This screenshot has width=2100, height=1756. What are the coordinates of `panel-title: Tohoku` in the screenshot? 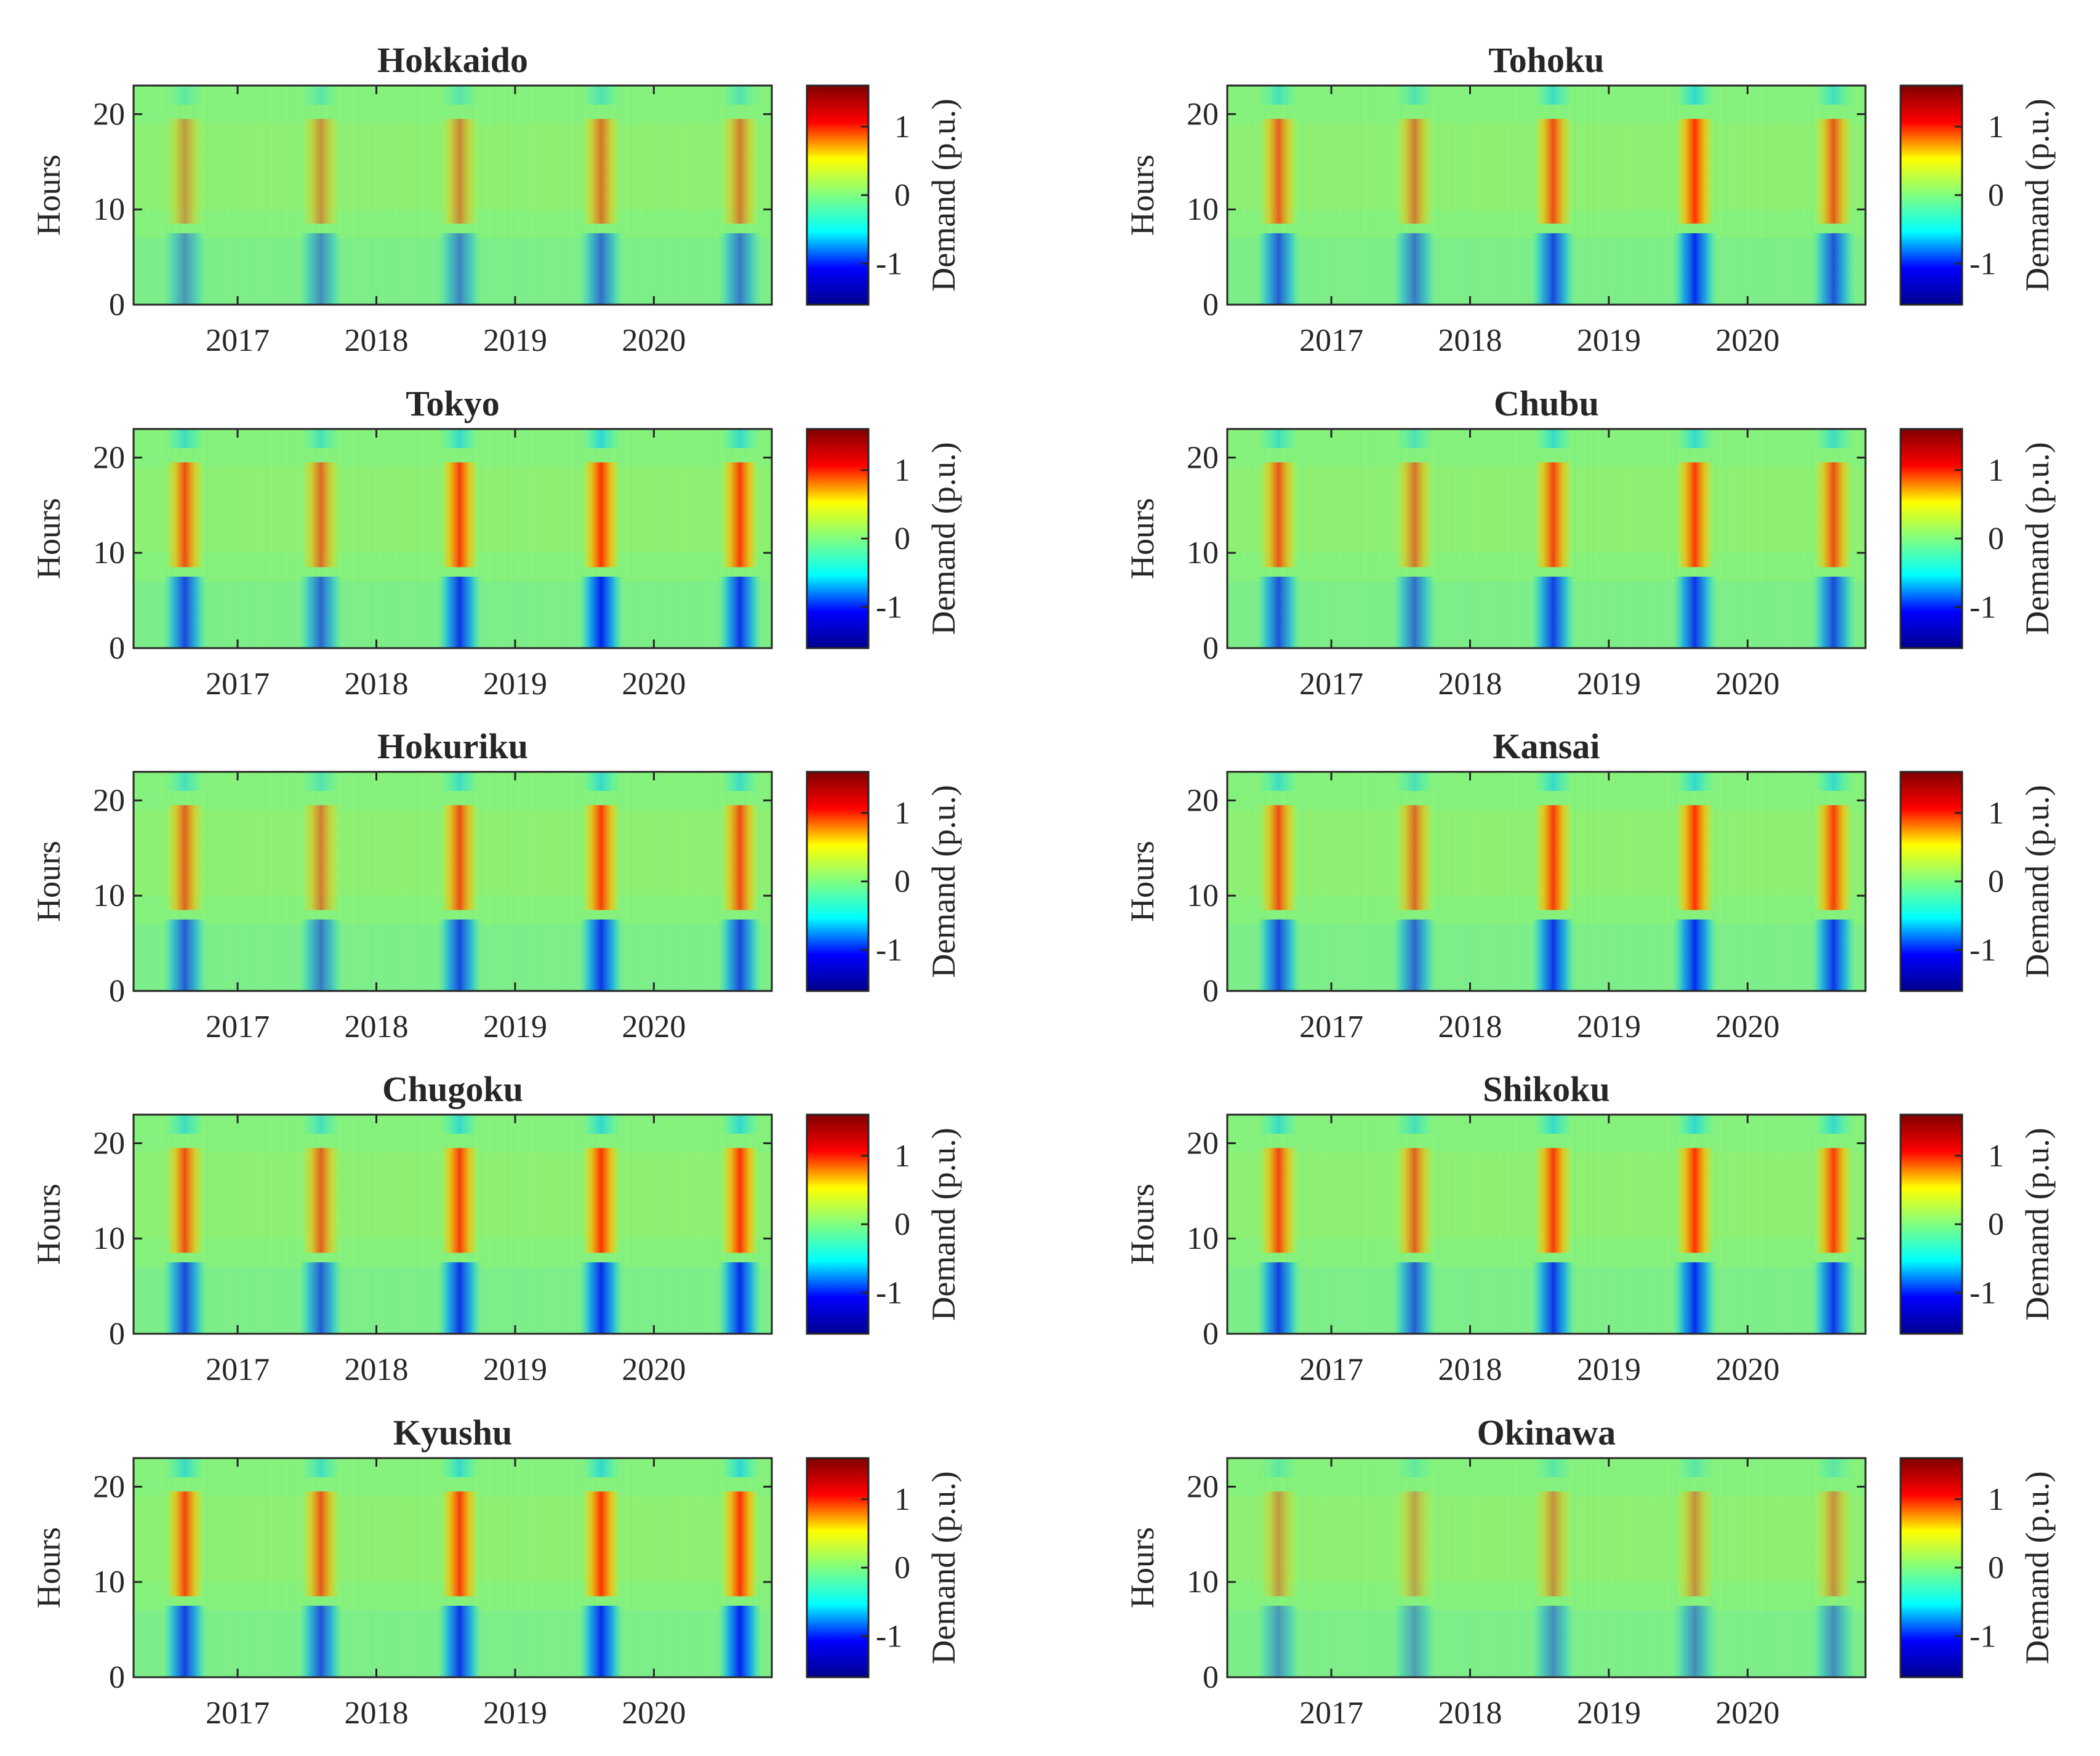 It's located at (1546, 60).